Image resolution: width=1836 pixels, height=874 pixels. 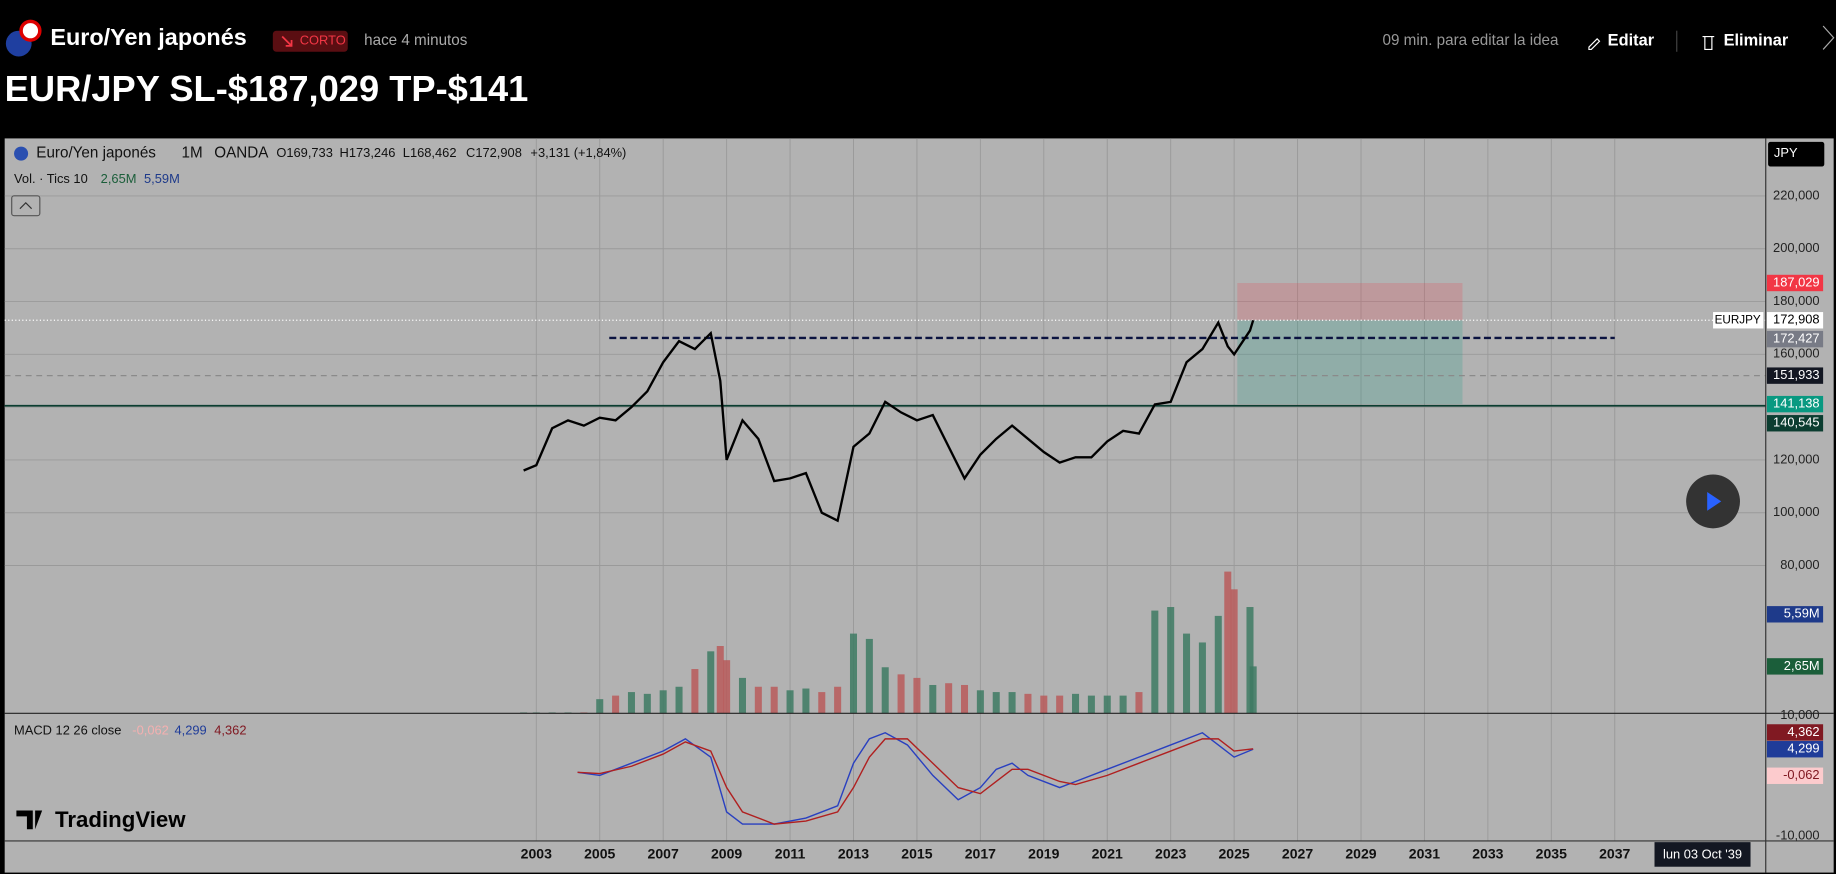 What do you see at coordinates (162, 178) in the screenshot?
I see `volume-legend: 5,59M` at bounding box center [162, 178].